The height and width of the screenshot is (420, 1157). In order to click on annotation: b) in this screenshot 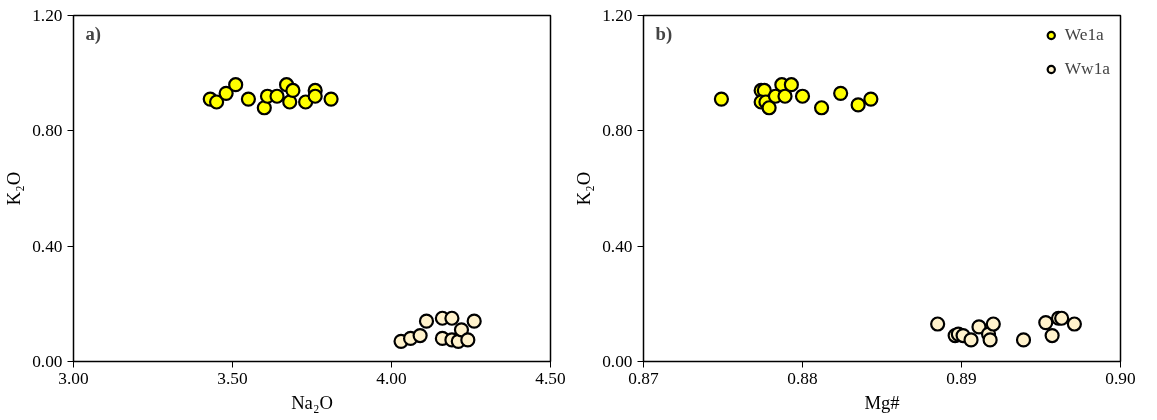, I will do `click(664, 33)`.